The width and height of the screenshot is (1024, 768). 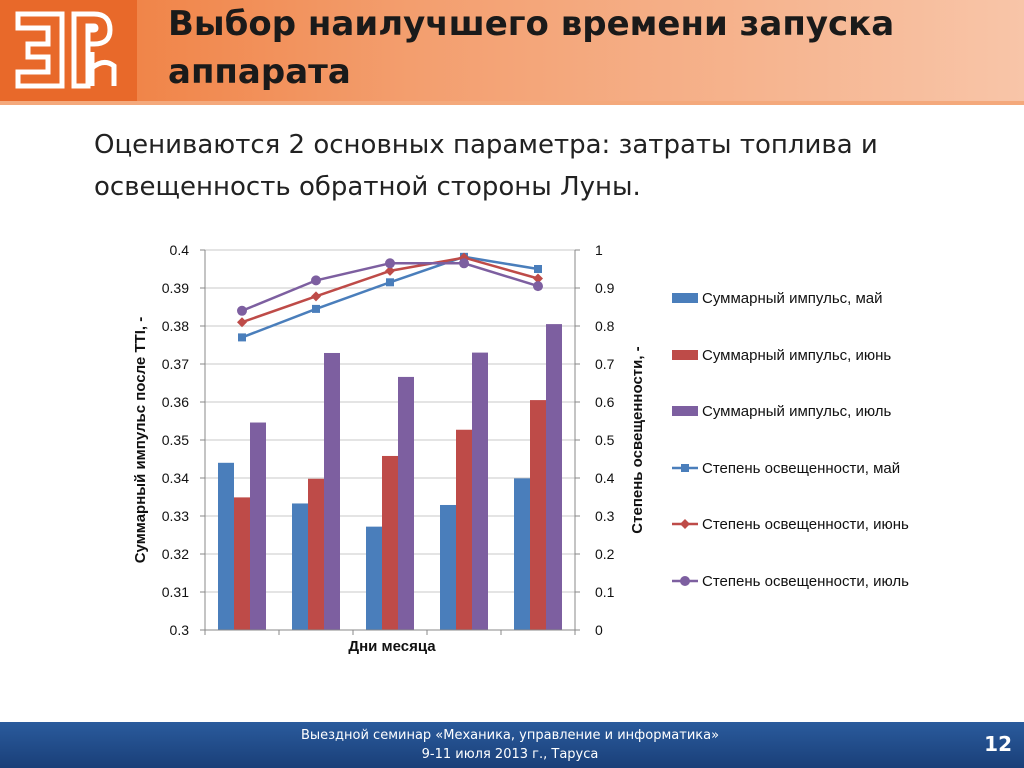 What do you see at coordinates (175, 478) in the screenshot?
I see `y-left-tick-label: 0.34` at bounding box center [175, 478].